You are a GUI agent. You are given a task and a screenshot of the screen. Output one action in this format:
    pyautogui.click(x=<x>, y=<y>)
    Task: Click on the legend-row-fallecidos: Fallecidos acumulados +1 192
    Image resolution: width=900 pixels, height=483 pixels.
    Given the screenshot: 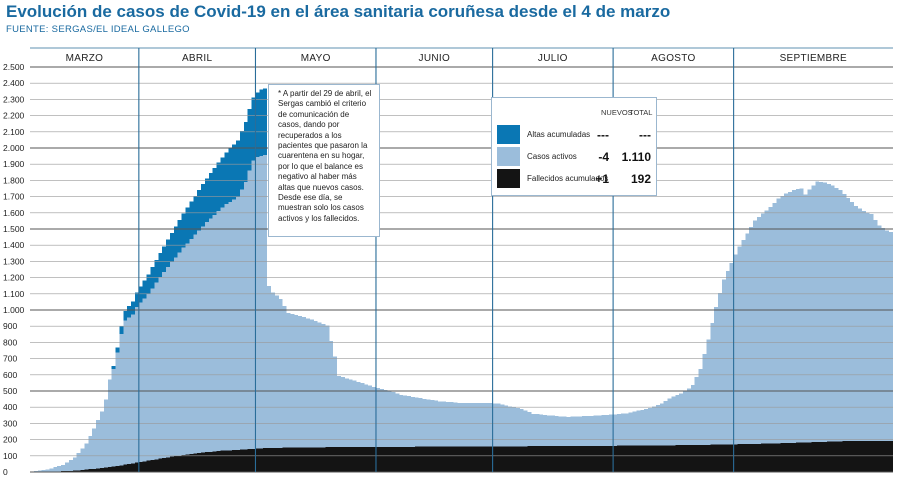 What is the action you would take?
    pyautogui.click(x=575, y=178)
    